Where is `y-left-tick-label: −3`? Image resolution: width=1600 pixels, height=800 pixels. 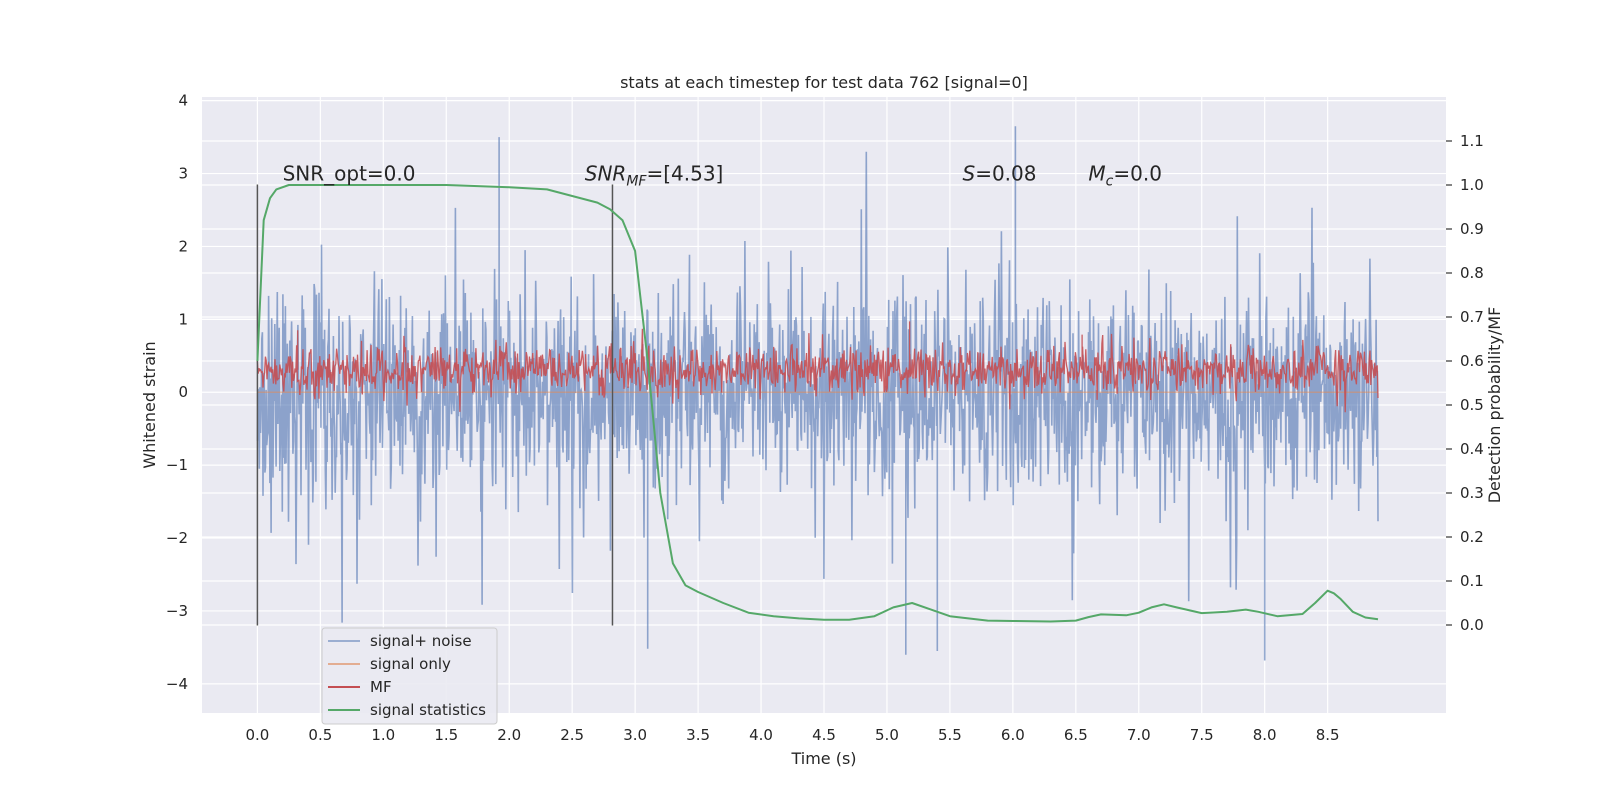
y-left-tick-label: −3 is located at coordinates (177, 611).